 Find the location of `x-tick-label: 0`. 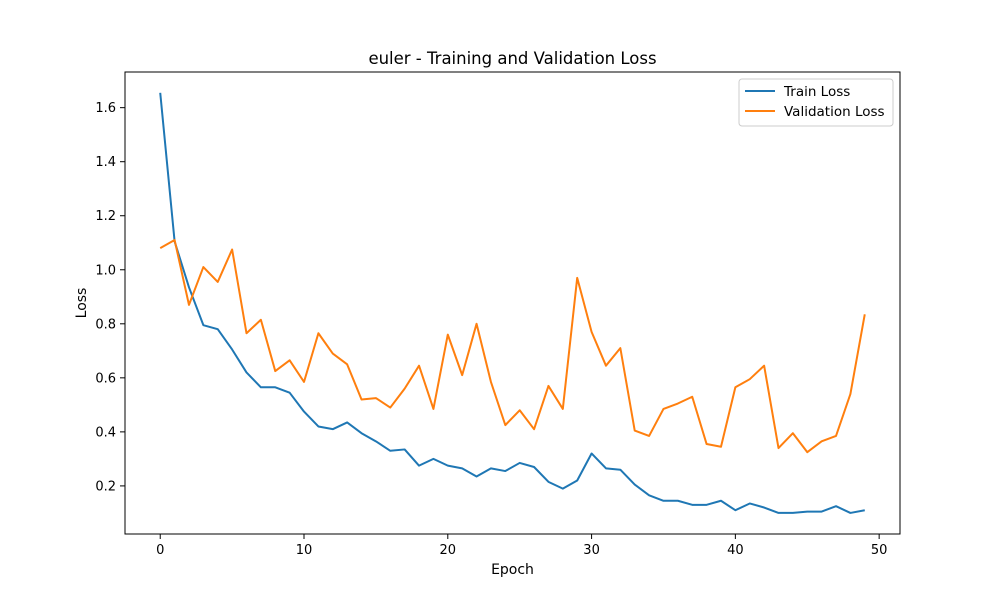

x-tick-label: 0 is located at coordinates (160, 550).